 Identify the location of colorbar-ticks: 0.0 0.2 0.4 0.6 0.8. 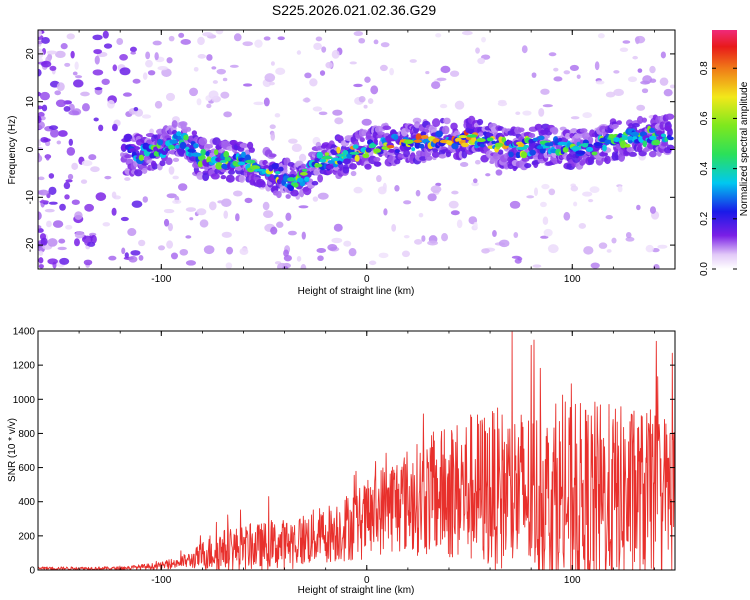
(718, 168).